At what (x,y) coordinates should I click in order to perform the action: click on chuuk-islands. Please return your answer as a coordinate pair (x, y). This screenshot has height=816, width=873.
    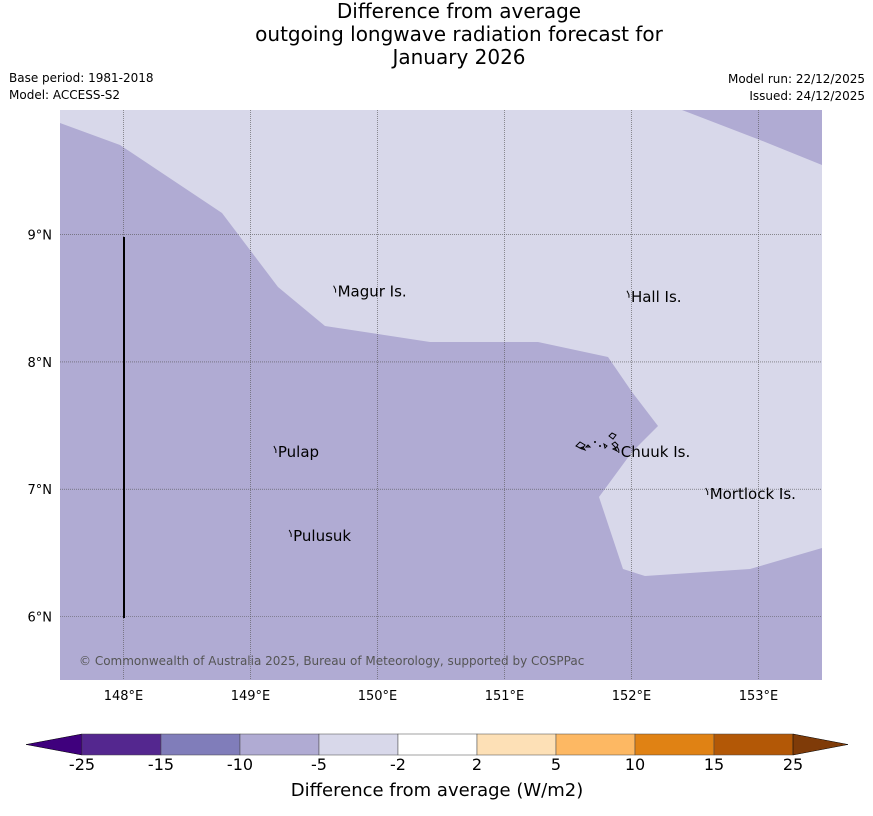
    Looking at the image, I should click on (597, 442).